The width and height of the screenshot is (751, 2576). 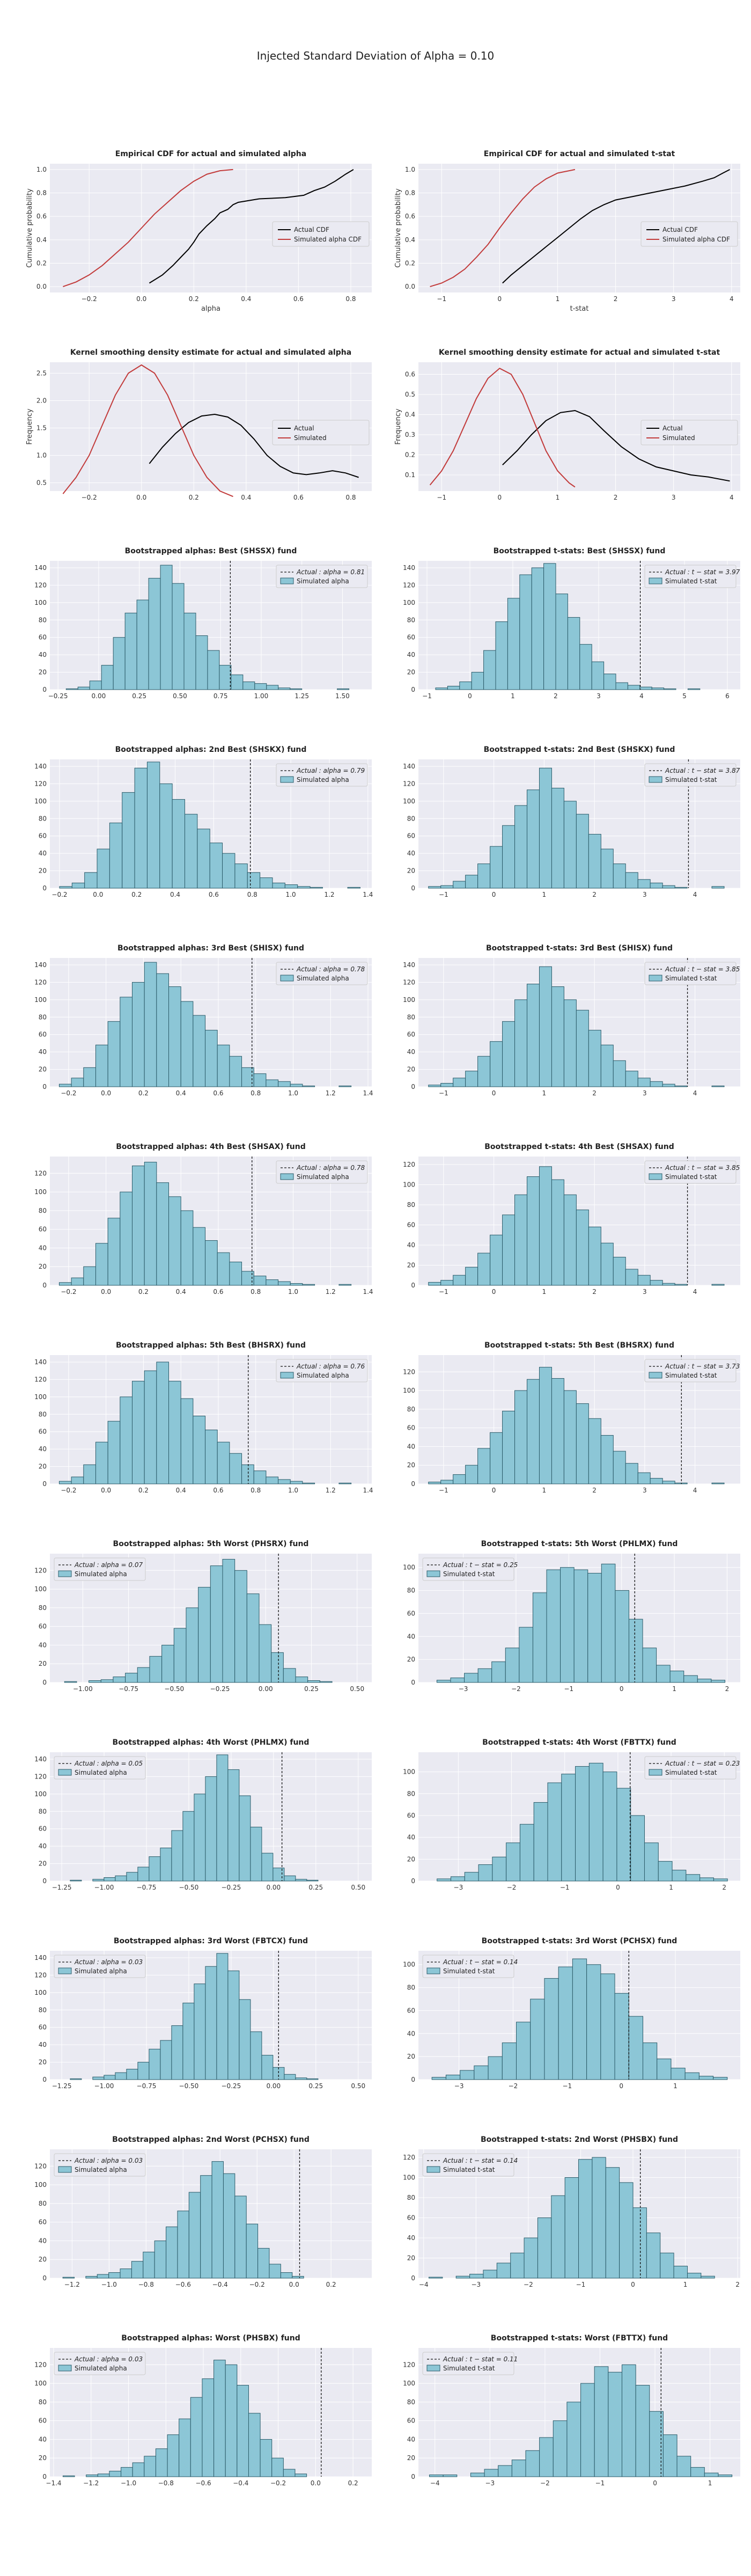 What do you see at coordinates (702, 1366) in the screenshot?
I see `legend-label-actual: Actual : t − stat = 3.73` at bounding box center [702, 1366].